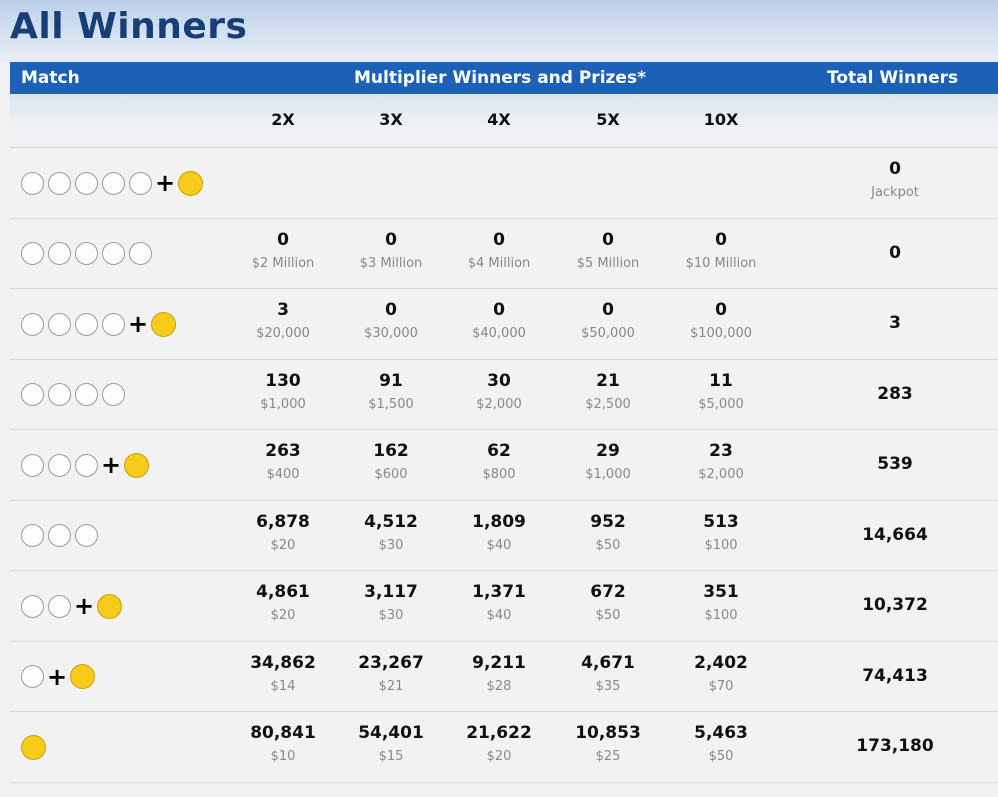 The image size is (998, 797). What do you see at coordinates (283, 263) in the screenshot?
I see `prize-amount: $2 Million` at bounding box center [283, 263].